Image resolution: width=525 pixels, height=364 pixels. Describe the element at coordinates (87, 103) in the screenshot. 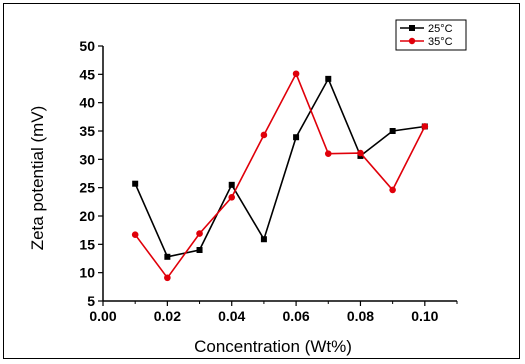

I see `y-tick-label: 40` at that location.